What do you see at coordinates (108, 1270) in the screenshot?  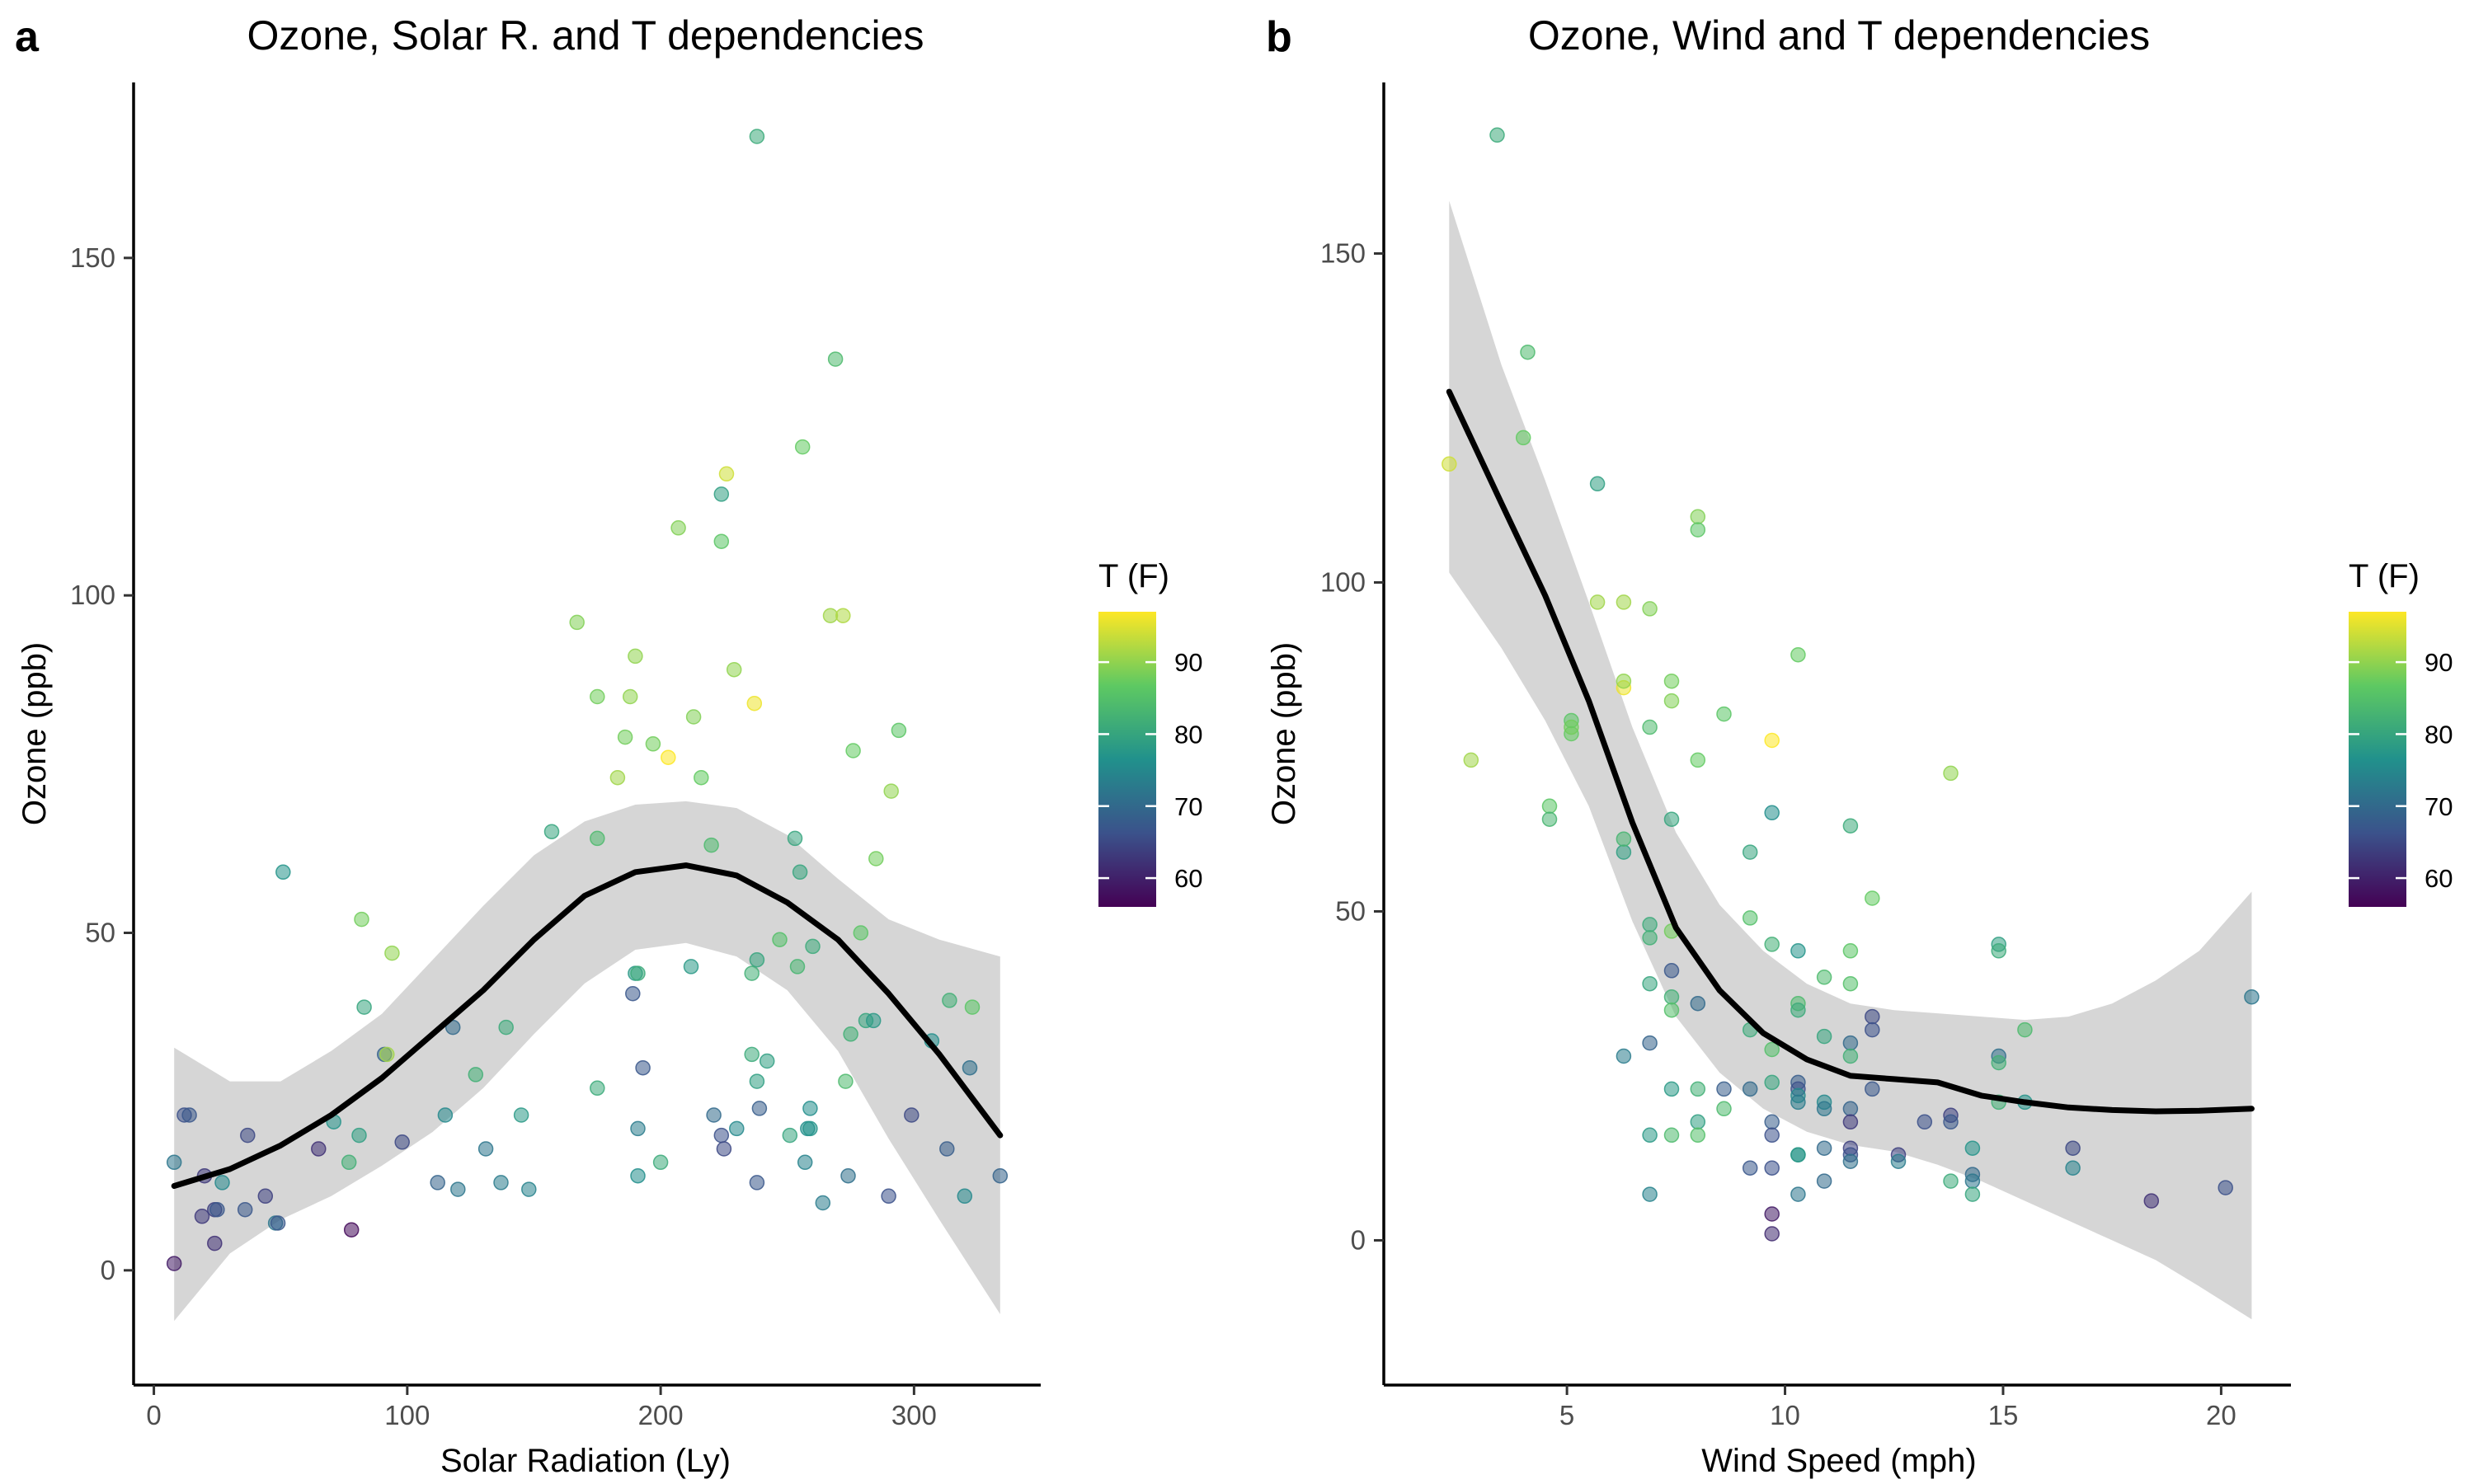 I see `y-tick-label: 0` at bounding box center [108, 1270].